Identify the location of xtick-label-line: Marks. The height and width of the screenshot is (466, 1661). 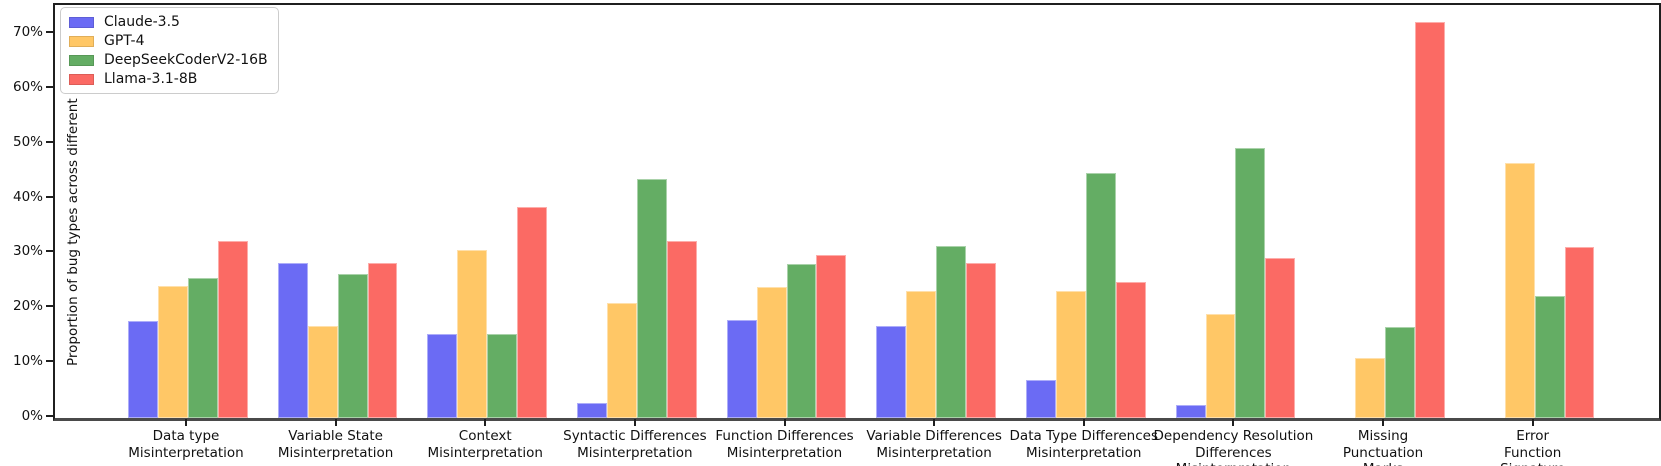
(1383, 463).